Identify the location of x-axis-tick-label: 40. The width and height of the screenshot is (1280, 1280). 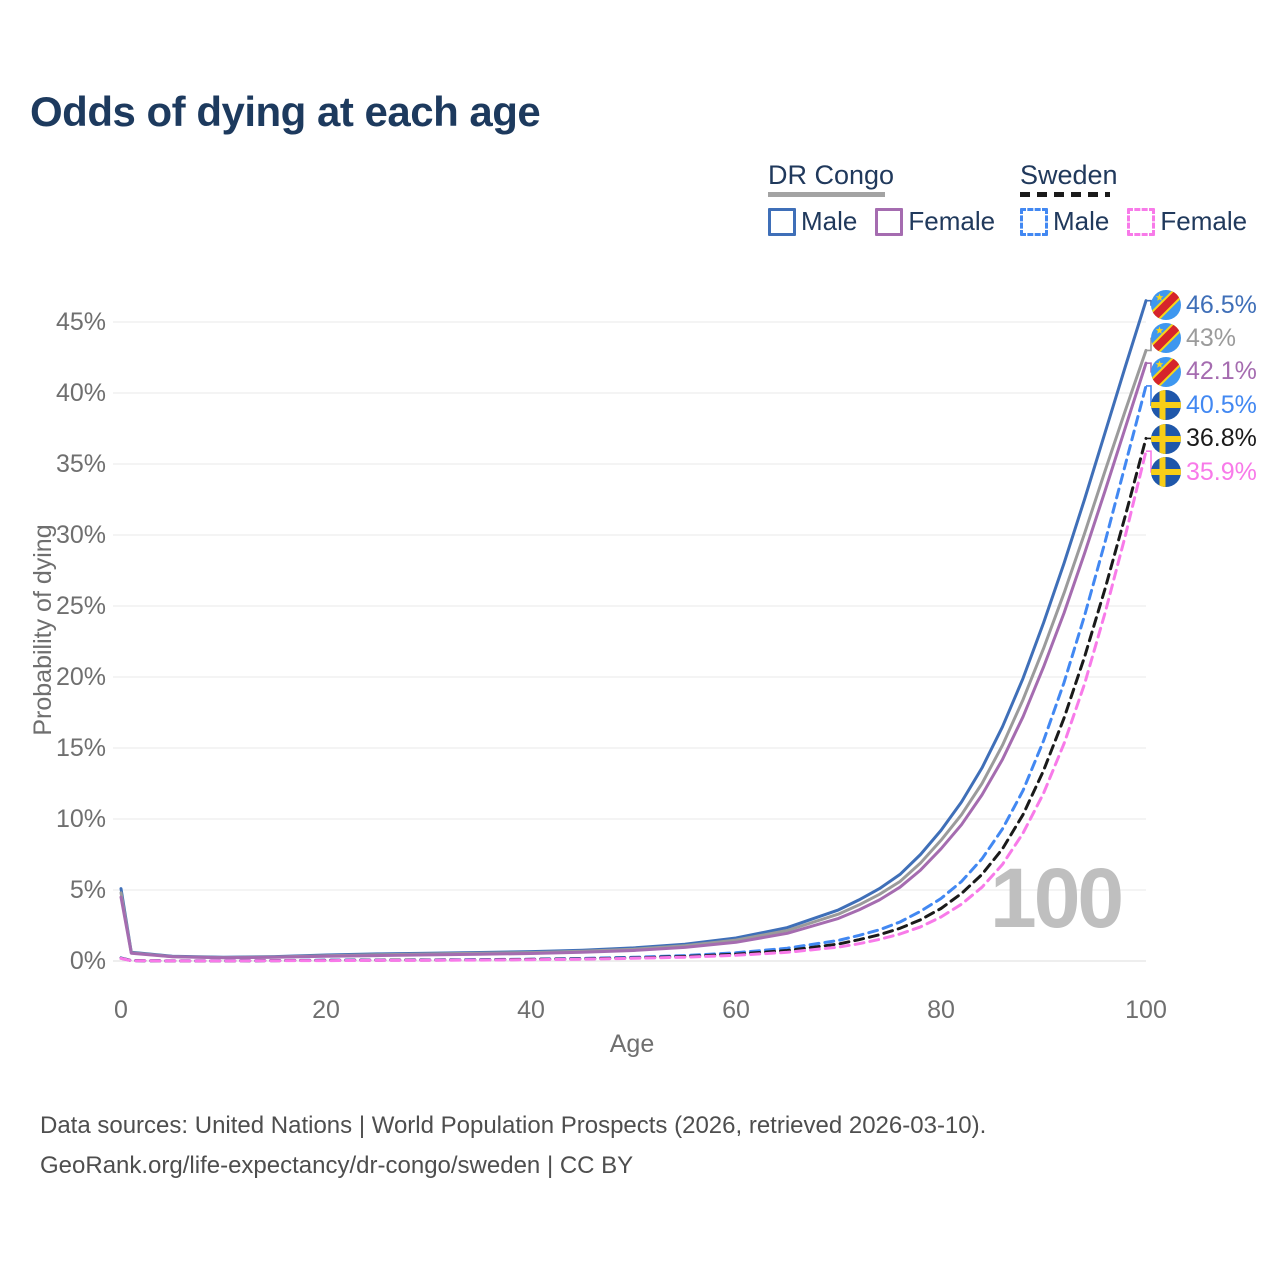
(531, 1010).